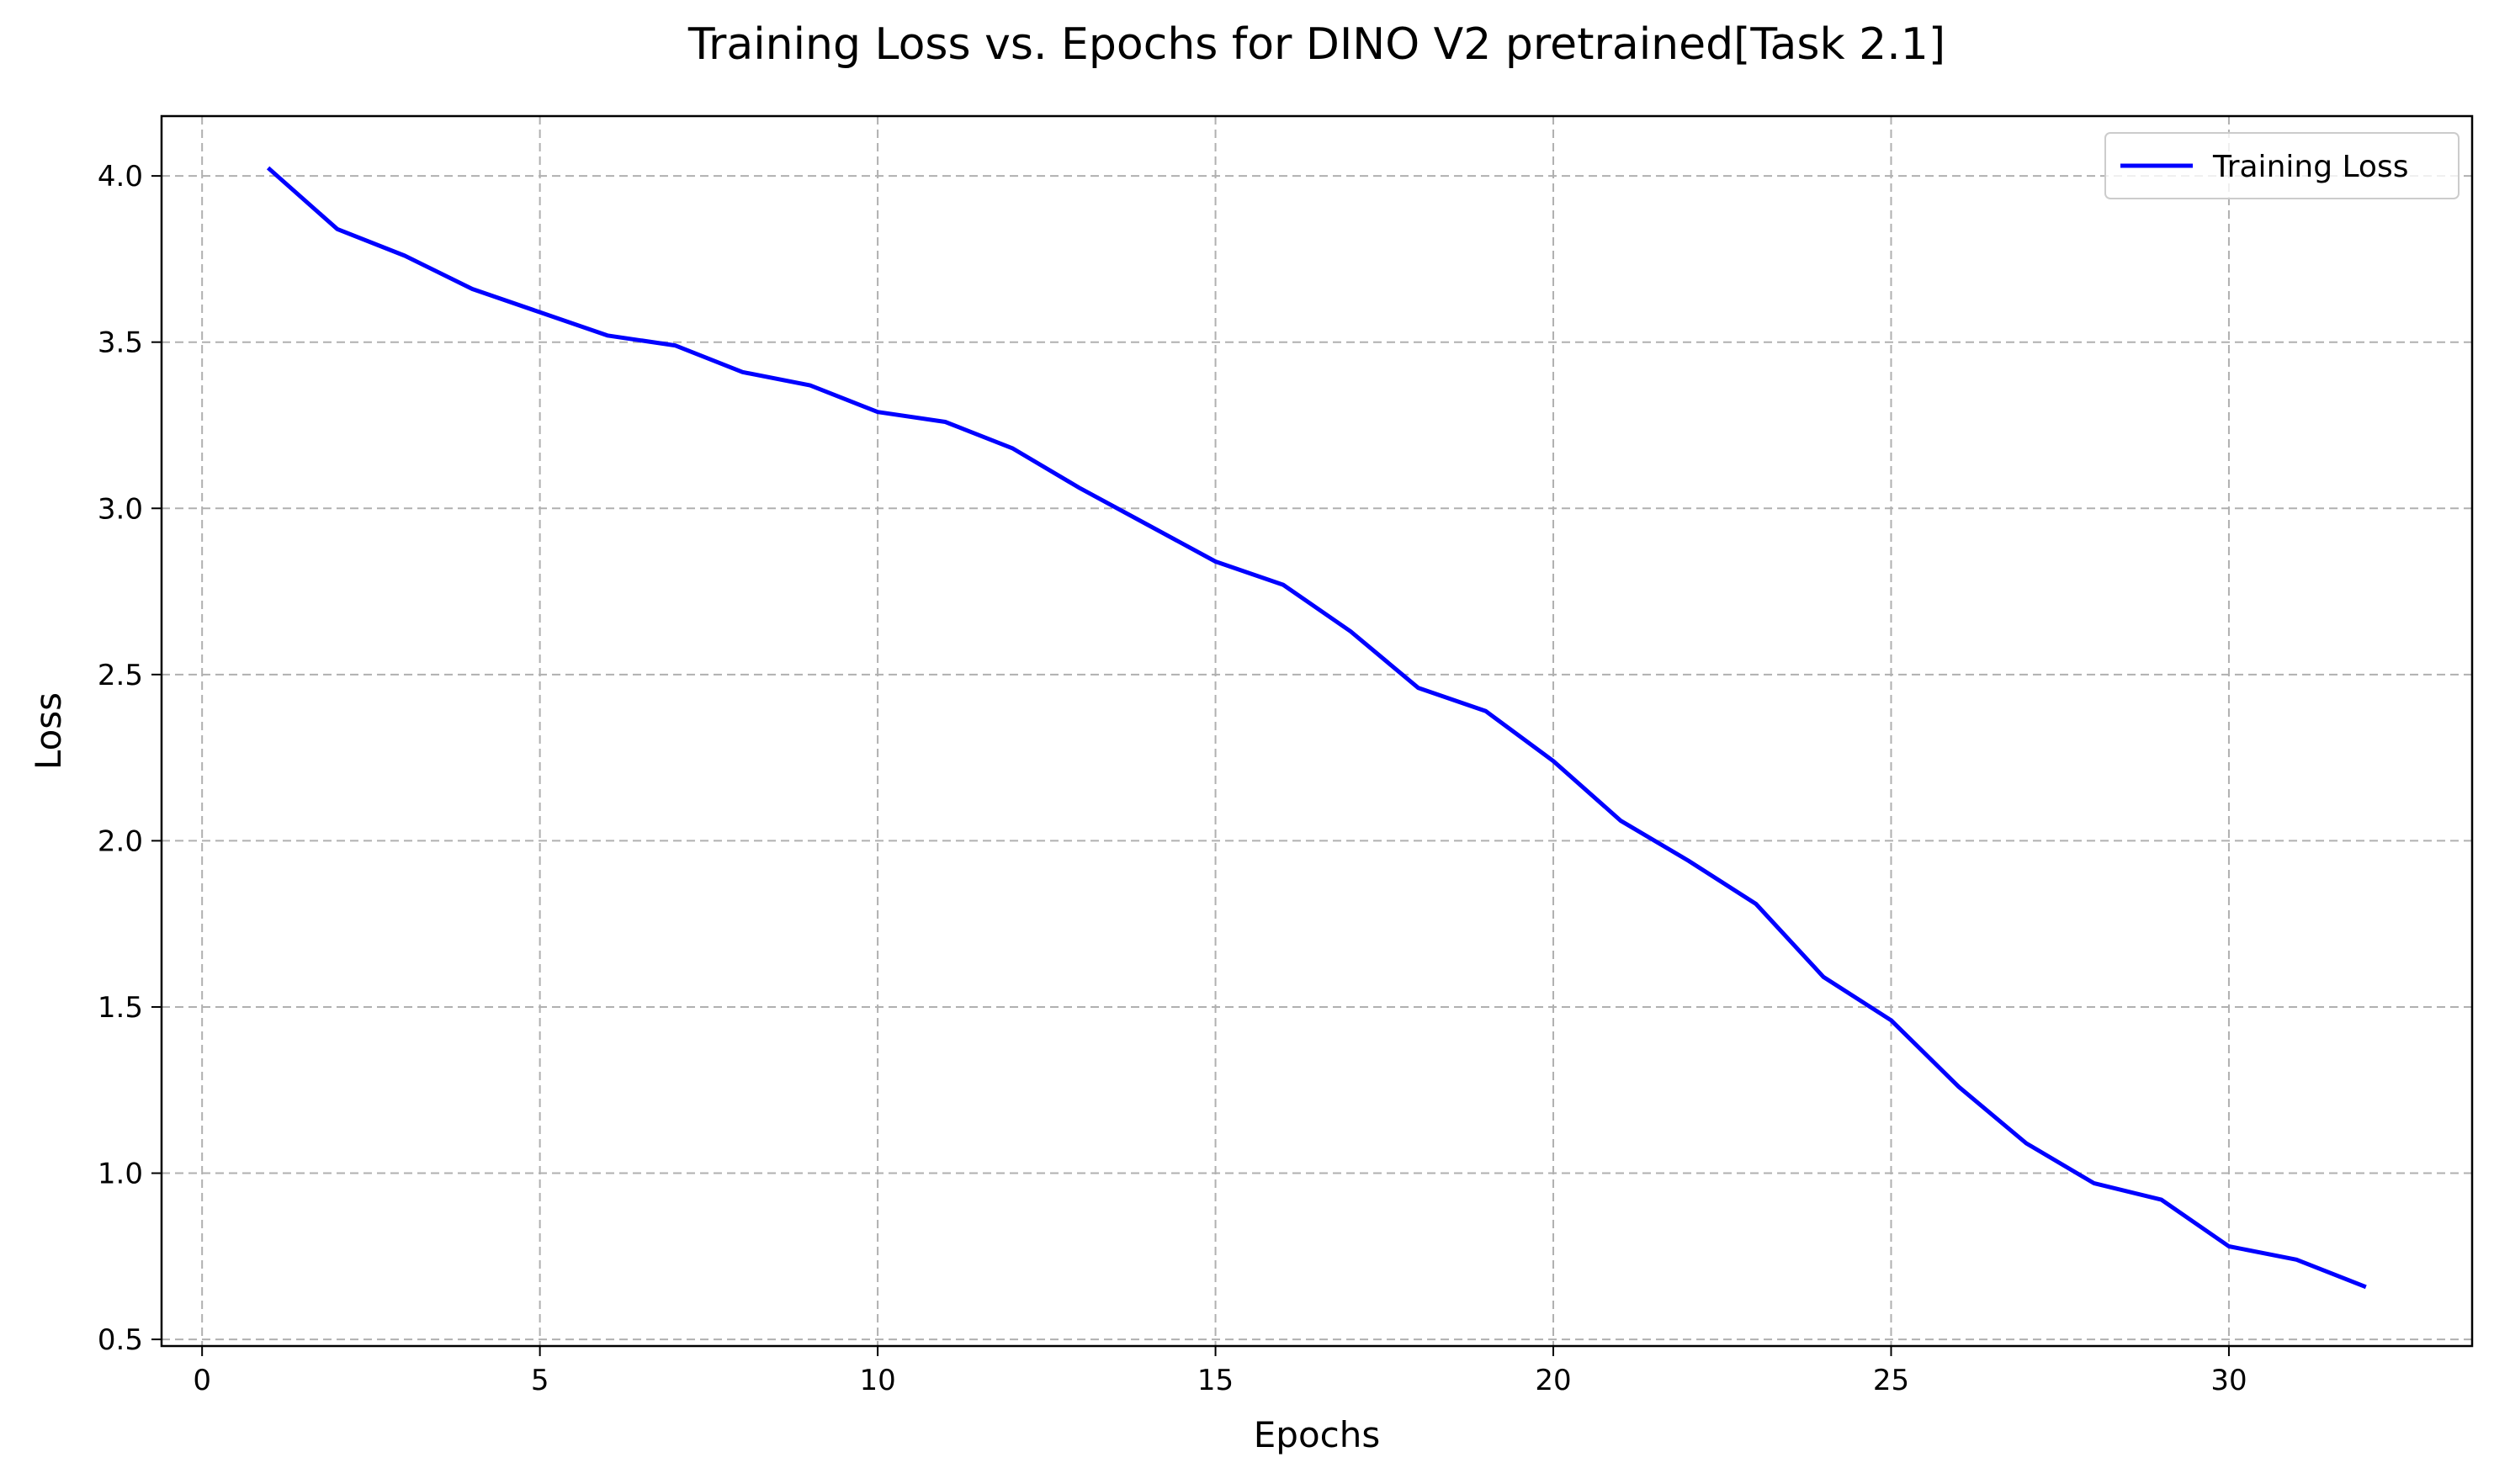 The width and height of the screenshot is (2494, 1484). Describe the element at coordinates (2310, 167) in the screenshot. I see `legend-label: Training Loss` at that location.